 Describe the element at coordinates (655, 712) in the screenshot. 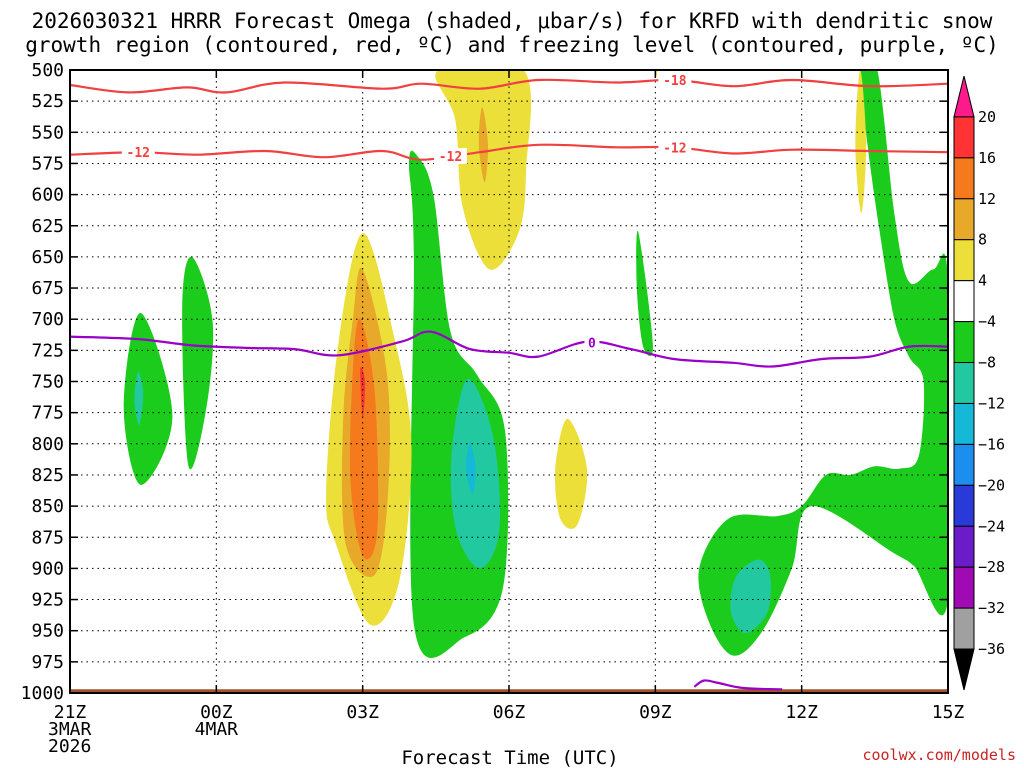

I see `x-tick-label-09Z: 09Z` at that location.